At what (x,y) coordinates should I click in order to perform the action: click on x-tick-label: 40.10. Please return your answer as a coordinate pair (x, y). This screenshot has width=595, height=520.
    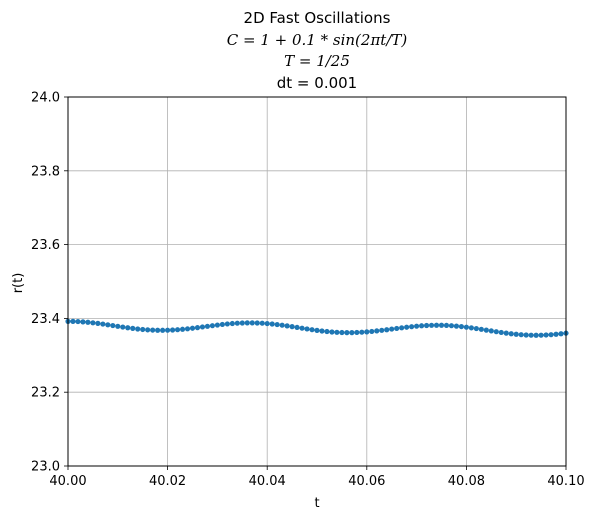
    Looking at the image, I should click on (565, 481).